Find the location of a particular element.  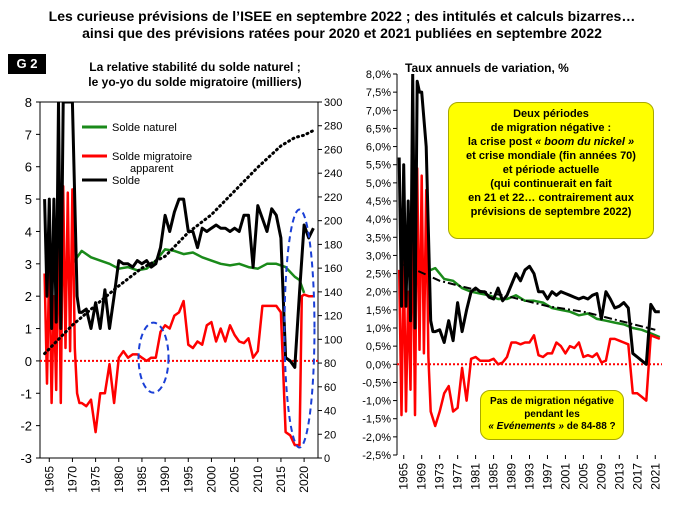

callout1-line: Deux périodes is located at coordinates (551, 114).